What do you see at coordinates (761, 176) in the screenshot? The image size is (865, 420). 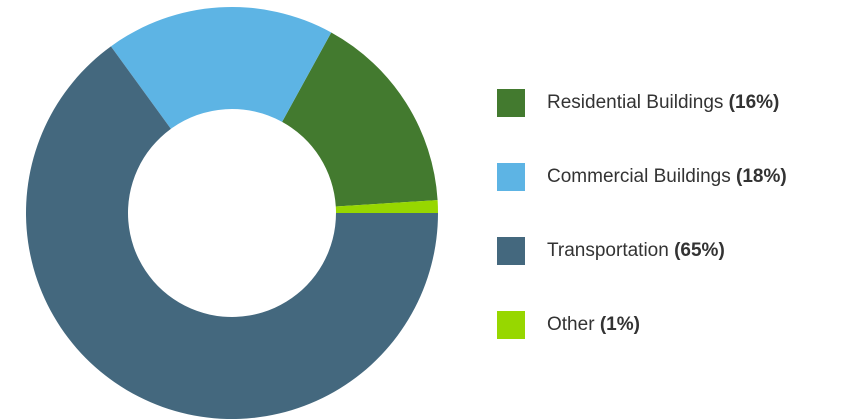 I see `legend-value: (18%)` at bounding box center [761, 176].